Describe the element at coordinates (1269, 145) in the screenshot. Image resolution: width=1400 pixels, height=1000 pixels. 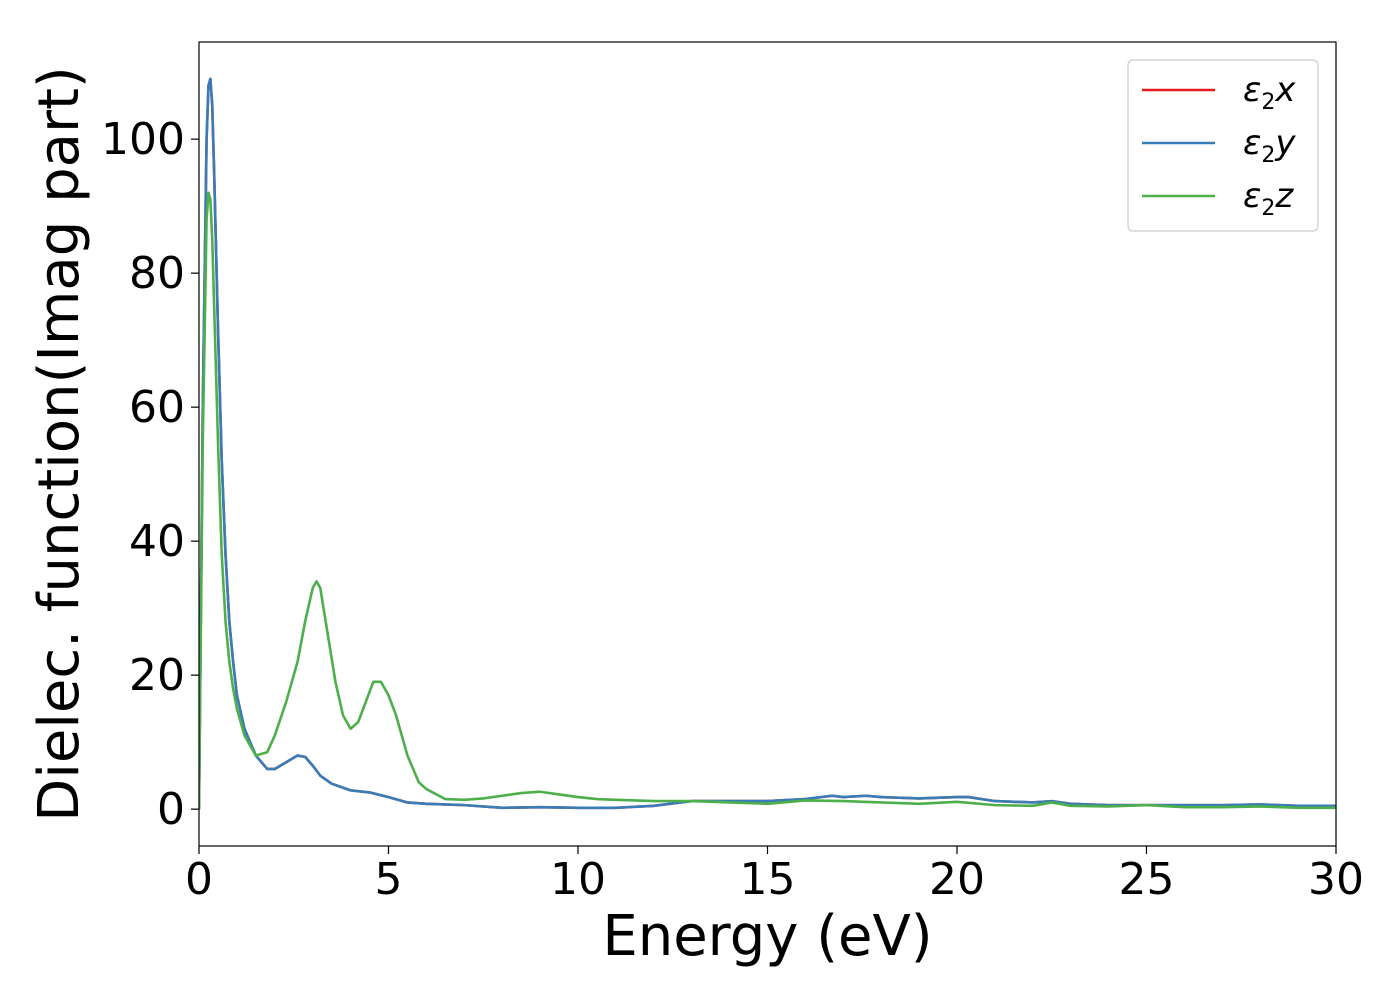
I see `legend-entry-y: ε2y` at that location.